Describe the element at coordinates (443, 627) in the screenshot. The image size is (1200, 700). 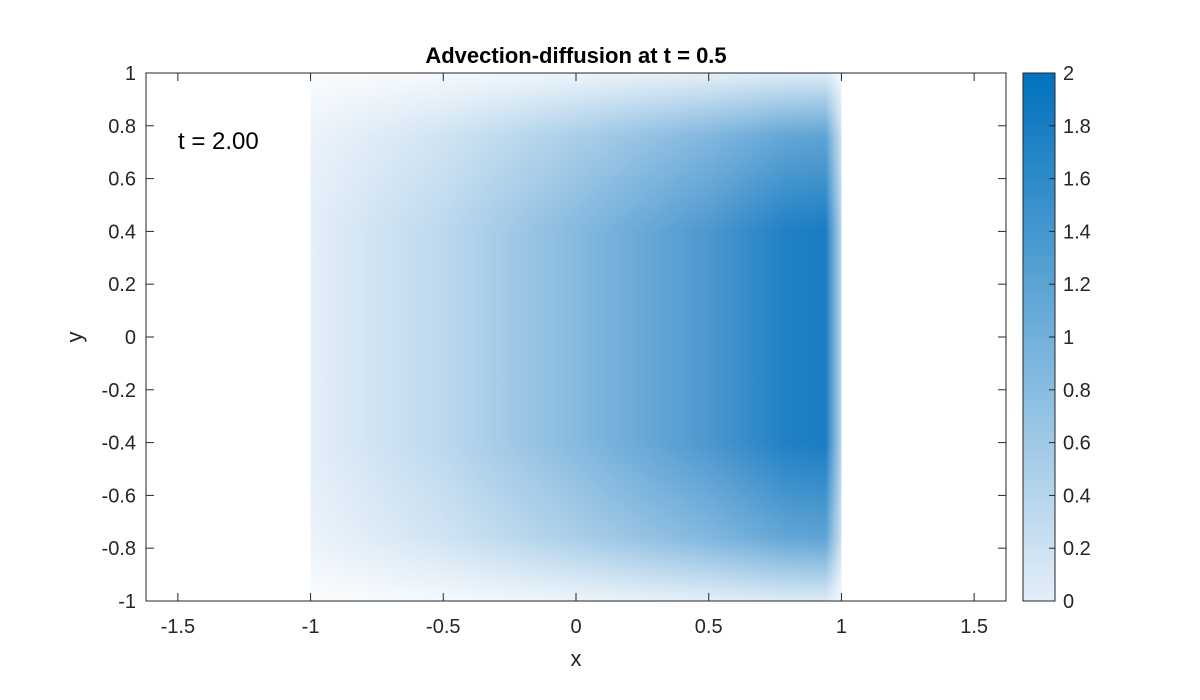
I see `x-tick-label: -0.5` at that location.